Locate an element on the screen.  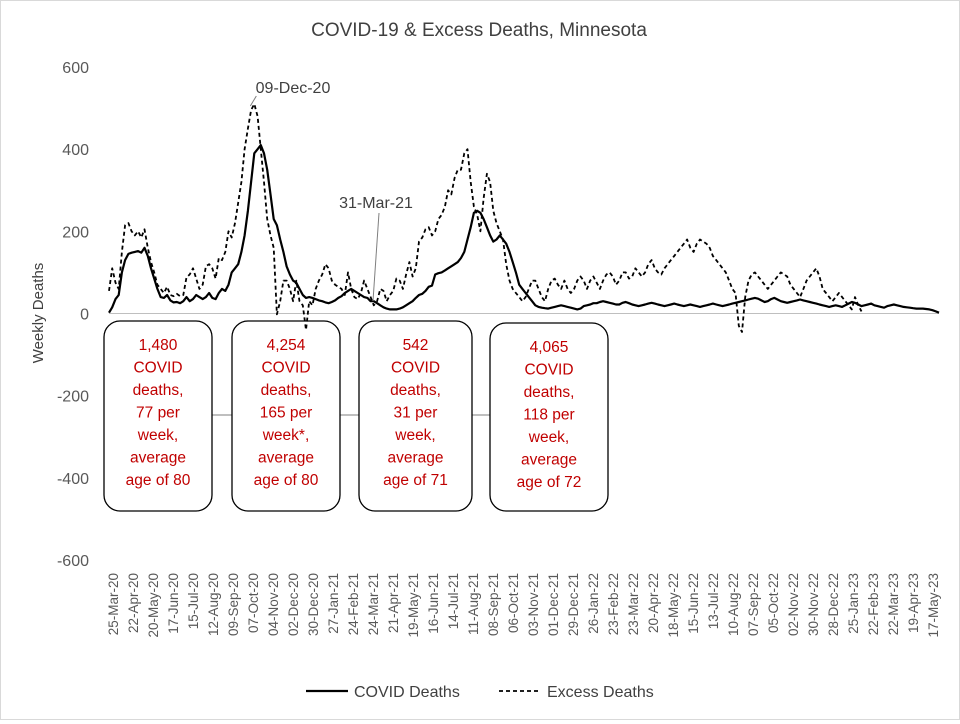
callout-text-line: week*, is located at coordinates (286, 435).